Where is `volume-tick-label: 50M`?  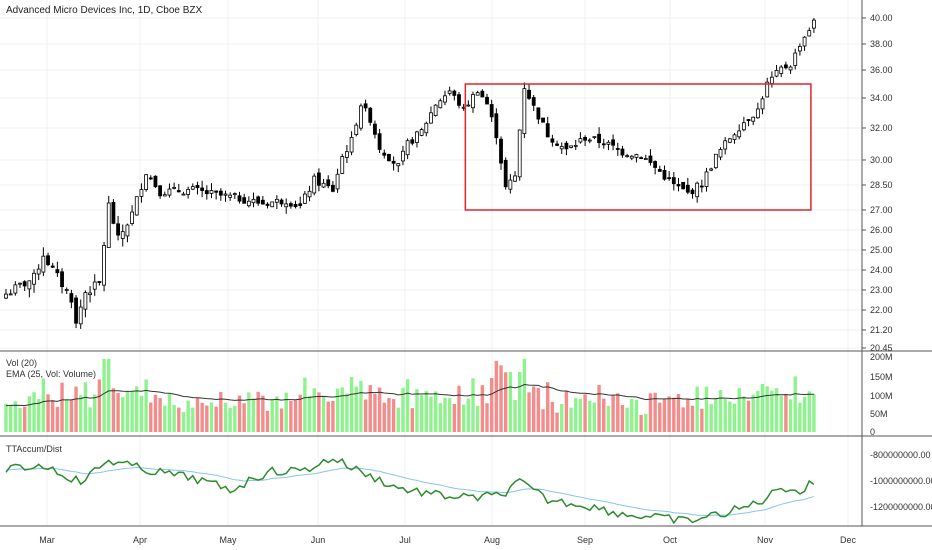 volume-tick-label: 50M is located at coordinates (879, 414).